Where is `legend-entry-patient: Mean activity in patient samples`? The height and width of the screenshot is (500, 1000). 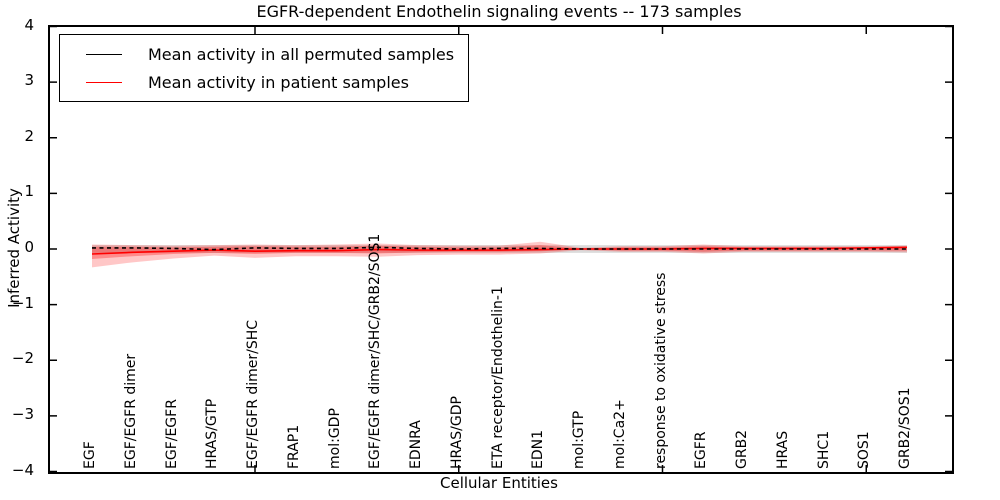 legend-entry-patient: Mean activity in patient samples is located at coordinates (270, 82).